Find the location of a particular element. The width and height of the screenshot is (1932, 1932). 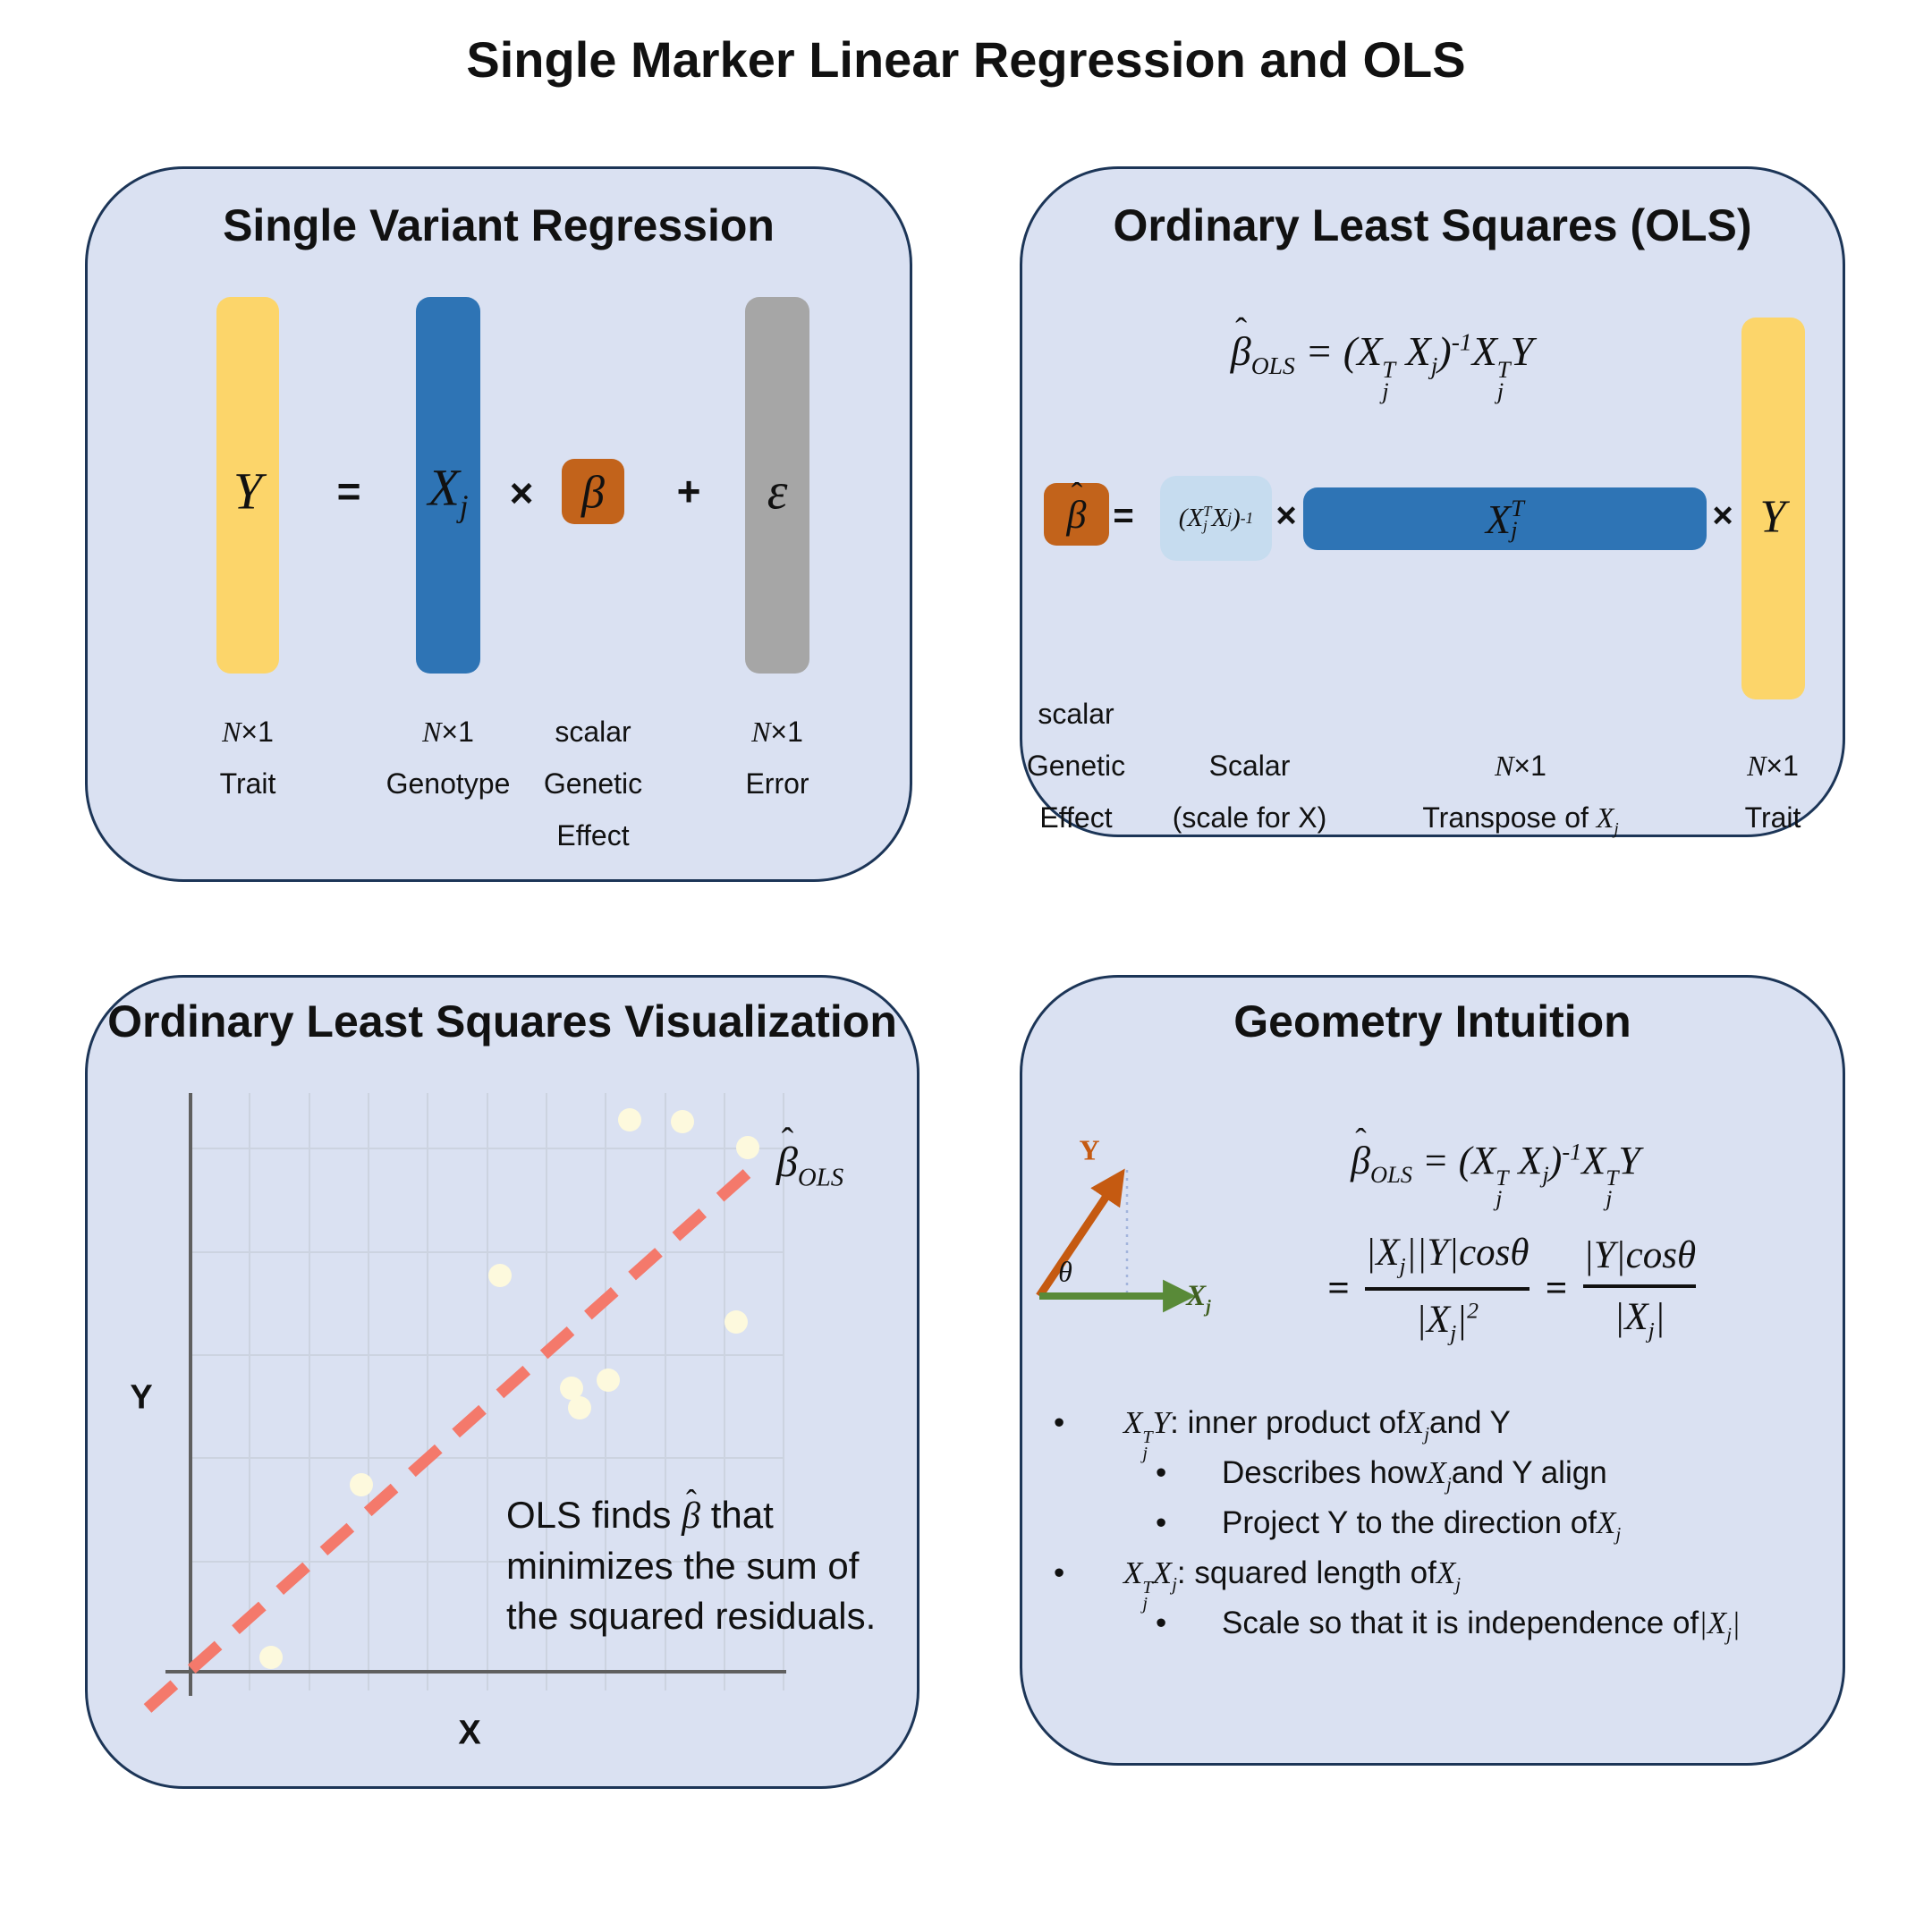

genetic-effect-label: scalar Genetic Effect is located at coordinates (593, 784).